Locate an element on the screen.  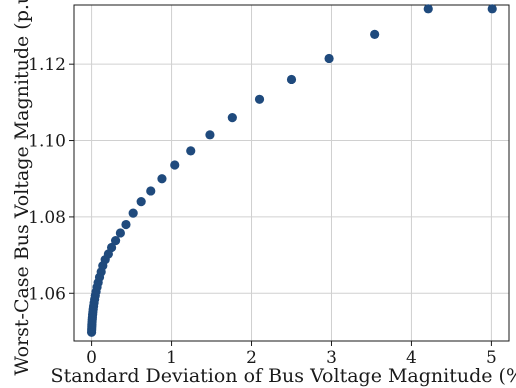
y-tick-label: 1.06 is located at coordinates (47, 294).